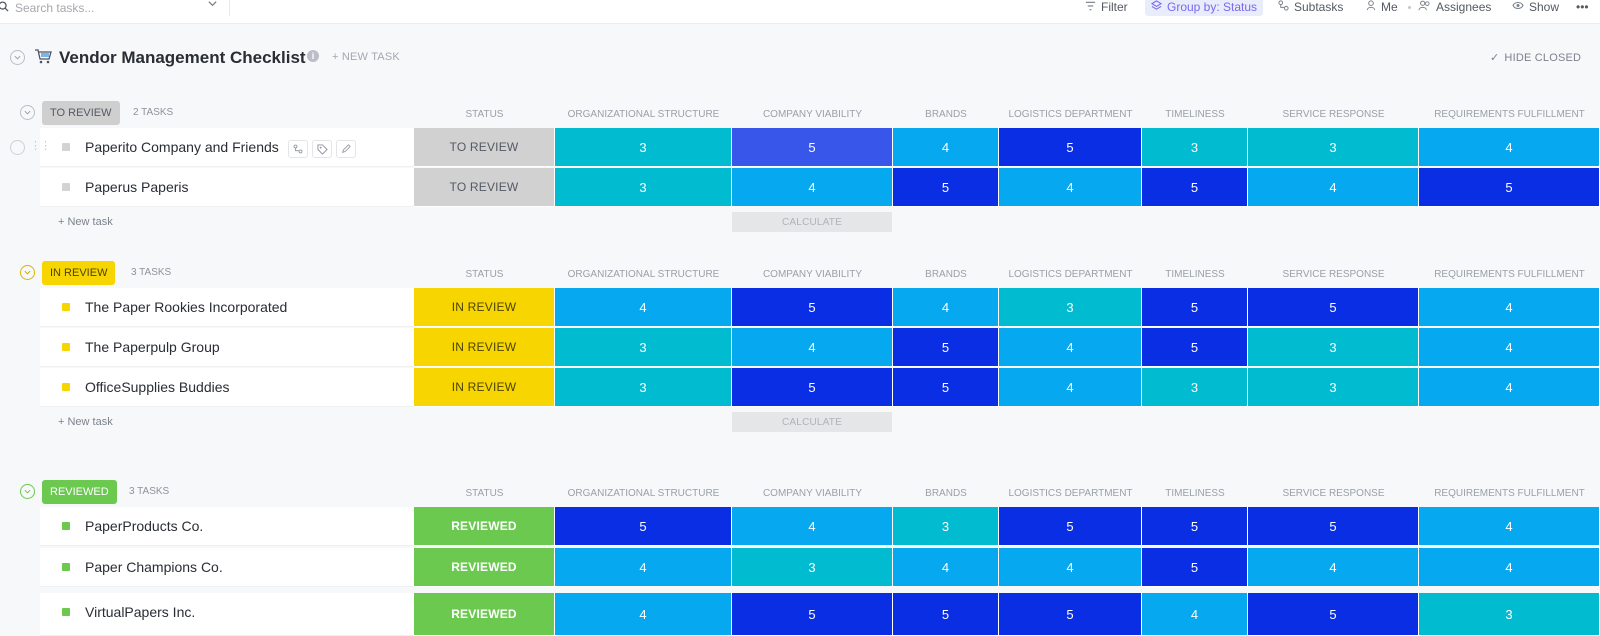 This screenshot has width=1600, height=636. I want to click on task-name-cell: The Paper Rookies Incorporated, so click(227, 307).